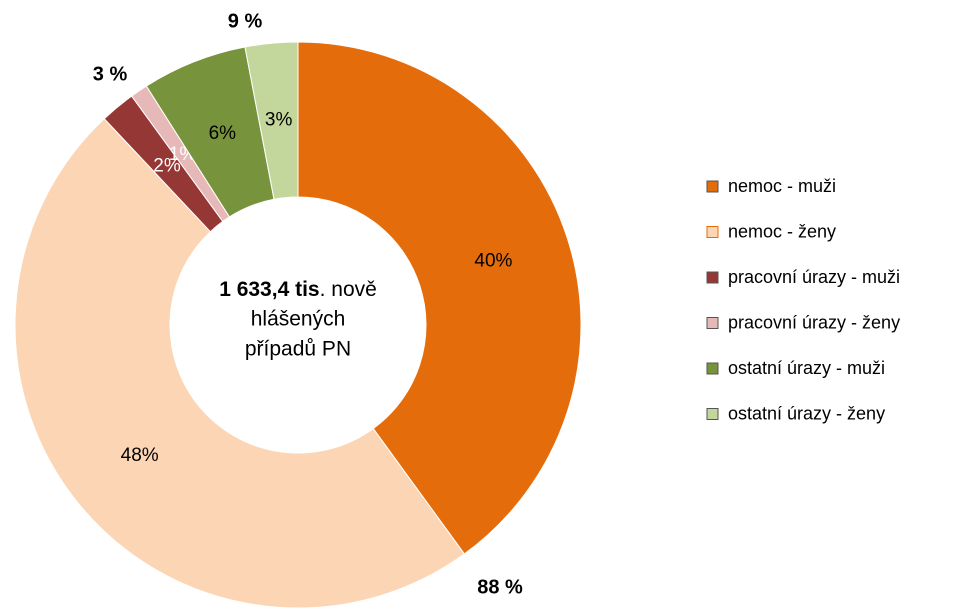 This screenshot has width=960, height=615. Describe the element at coordinates (223, 133) in the screenshot. I see `data-label: 6%` at that location.